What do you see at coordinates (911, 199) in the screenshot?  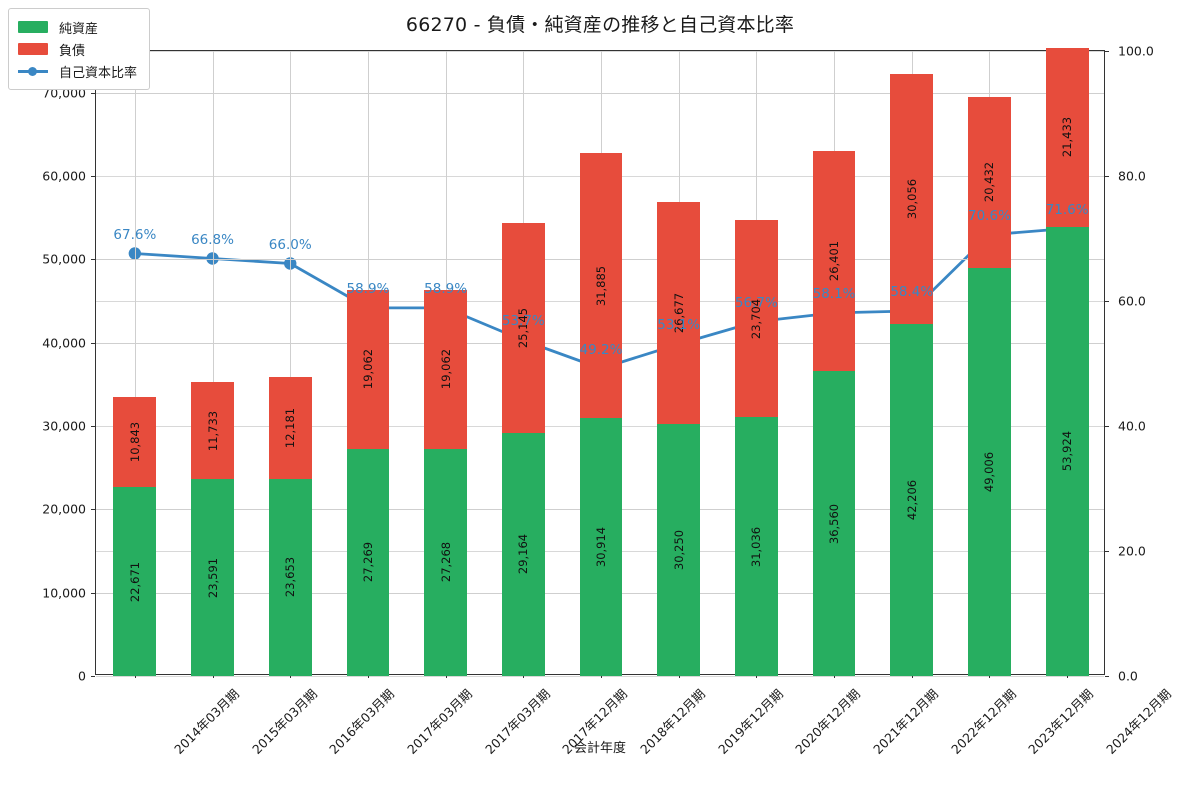 I see `bar-value-label: 30,056` at bounding box center [911, 199].